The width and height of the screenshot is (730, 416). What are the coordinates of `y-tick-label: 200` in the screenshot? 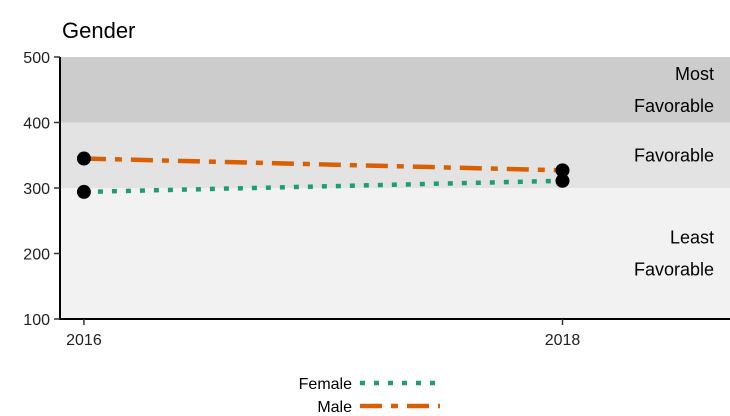 It's located at (36, 255).